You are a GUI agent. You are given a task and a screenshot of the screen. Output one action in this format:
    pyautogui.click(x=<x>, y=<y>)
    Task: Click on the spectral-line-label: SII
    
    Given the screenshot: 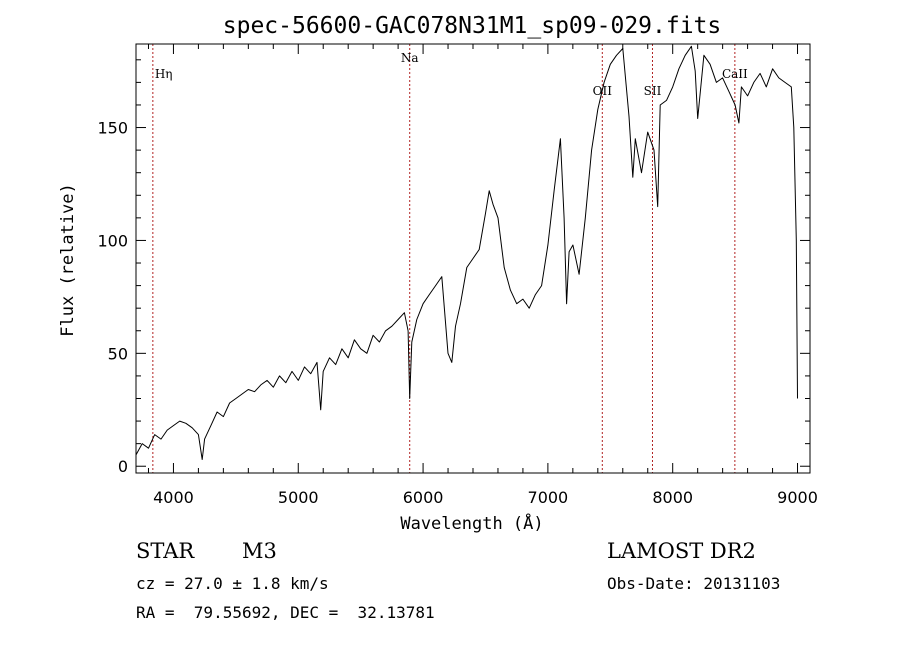 What is the action you would take?
    pyautogui.click(x=653, y=91)
    